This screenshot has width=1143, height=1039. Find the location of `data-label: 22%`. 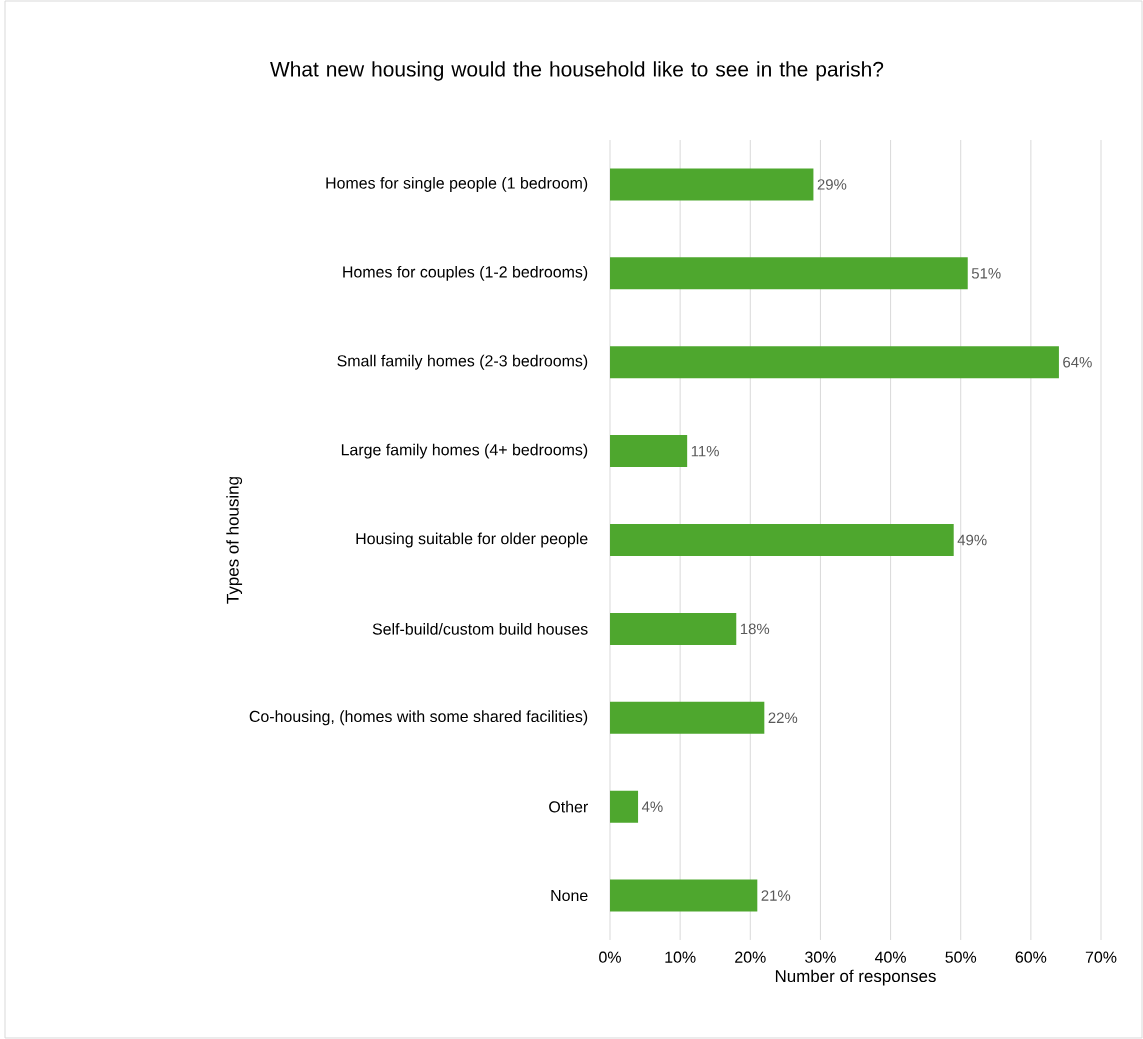

data-label: 22% is located at coordinates (783, 718).